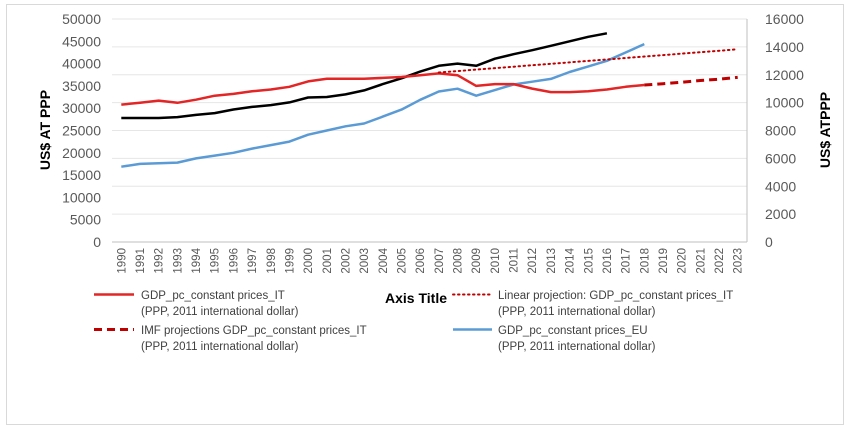 This screenshot has height=430, width=850. Describe the element at coordinates (346, 261) in the screenshot. I see `x-tick-label: 2002` at that location.